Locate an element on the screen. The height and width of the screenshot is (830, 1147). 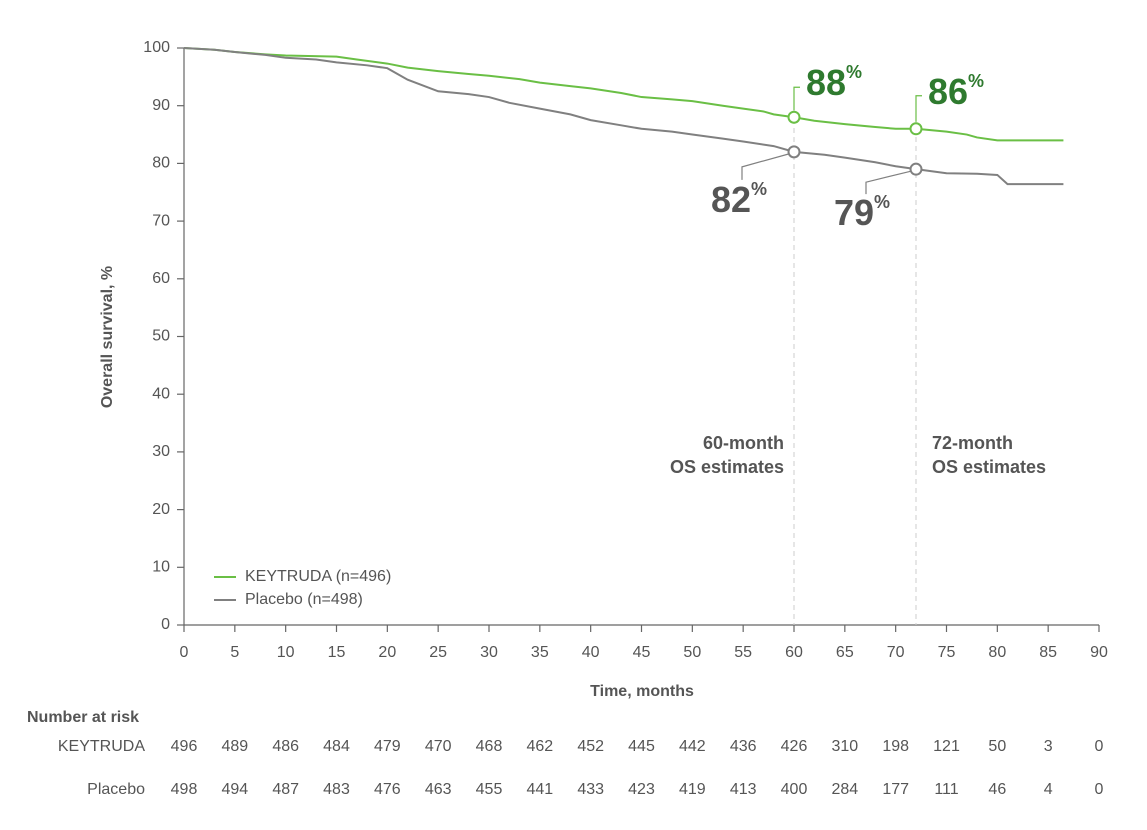
reference-label: 60-month is located at coordinates (743, 443).